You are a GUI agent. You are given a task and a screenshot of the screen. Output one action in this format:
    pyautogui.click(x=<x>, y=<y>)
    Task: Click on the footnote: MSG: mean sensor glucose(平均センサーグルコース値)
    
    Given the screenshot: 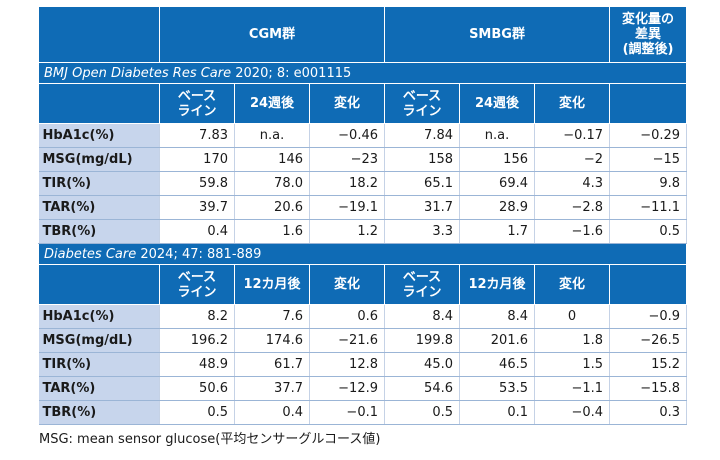 What is the action you would take?
    pyautogui.click(x=210, y=439)
    